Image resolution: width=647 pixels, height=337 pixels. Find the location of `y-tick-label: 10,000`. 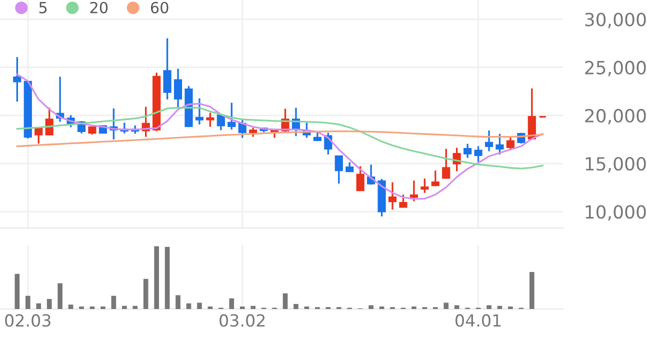

y-tick-label: 10,000 is located at coordinates (616, 213).